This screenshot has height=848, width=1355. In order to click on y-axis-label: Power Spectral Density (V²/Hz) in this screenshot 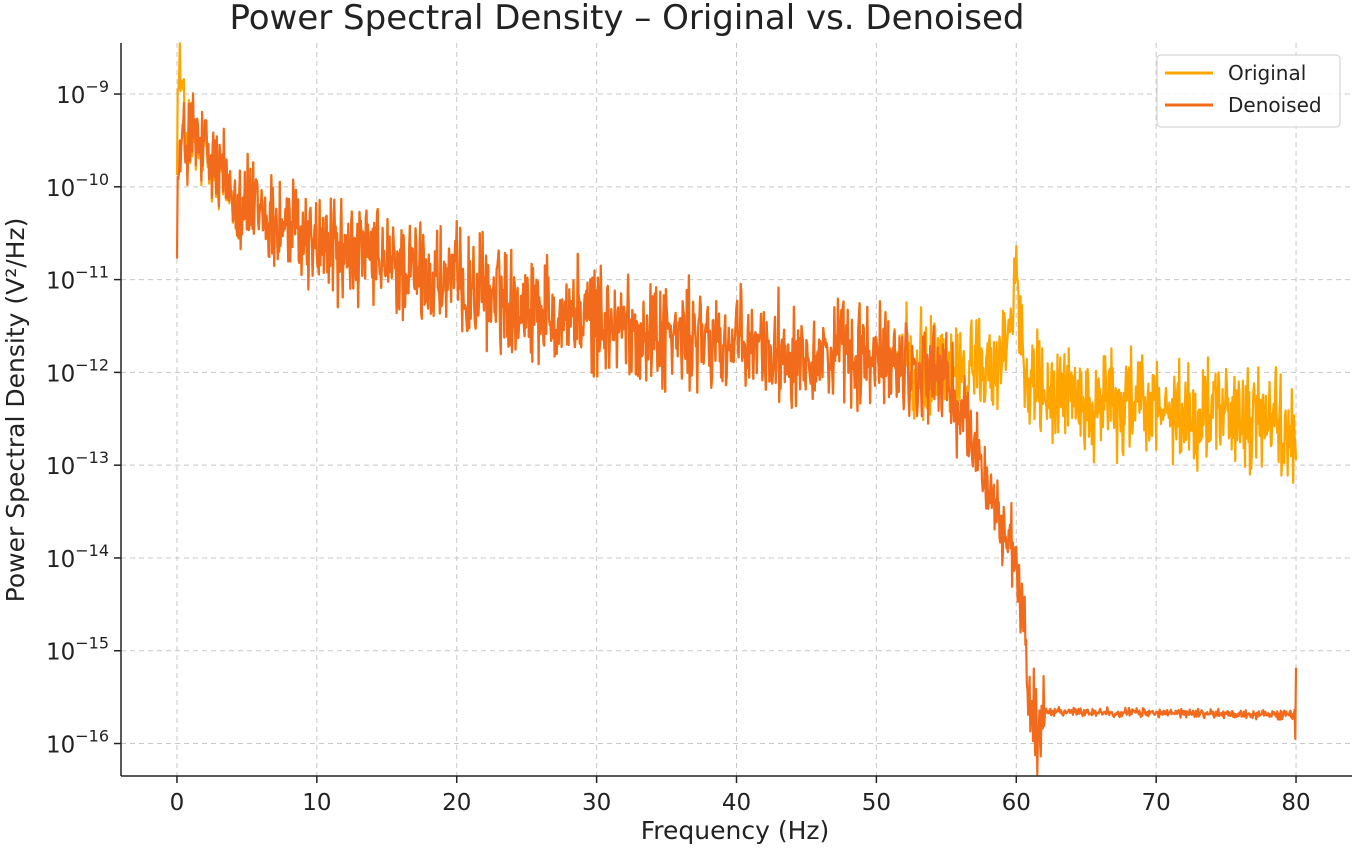, I will do `click(15, 410)`.